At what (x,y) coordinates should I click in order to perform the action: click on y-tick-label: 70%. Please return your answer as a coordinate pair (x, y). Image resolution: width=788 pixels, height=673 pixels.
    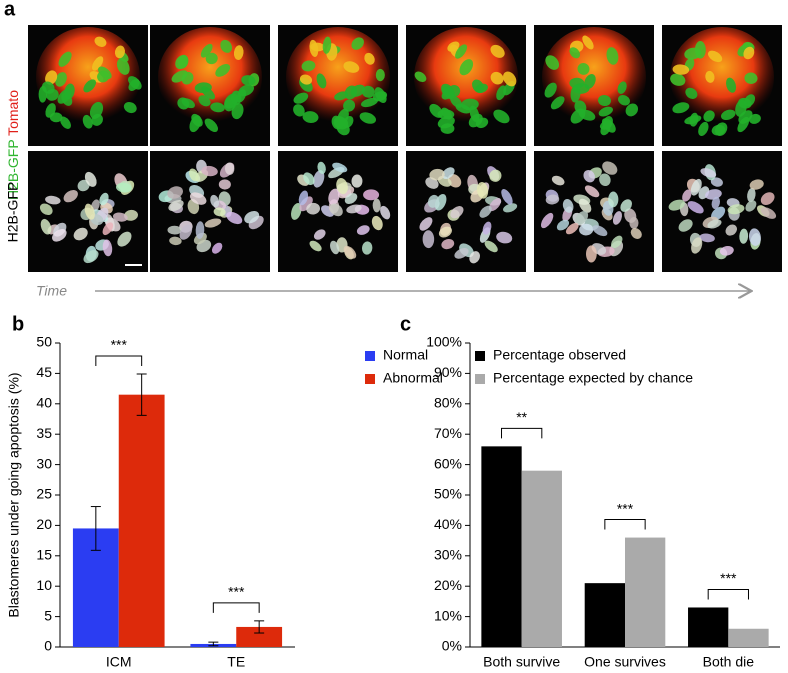
    Looking at the image, I should click on (448, 433).